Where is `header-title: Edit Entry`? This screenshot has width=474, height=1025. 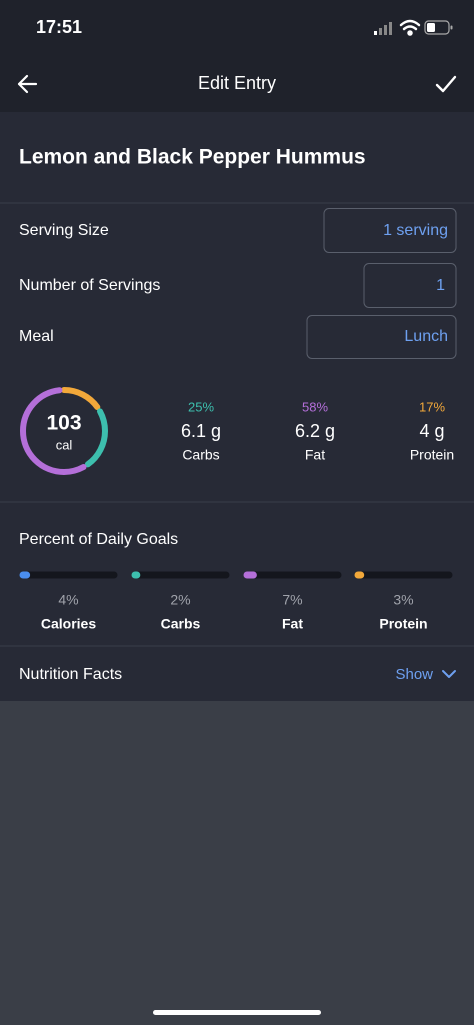 header-title: Edit Entry is located at coordinates (237, 83).